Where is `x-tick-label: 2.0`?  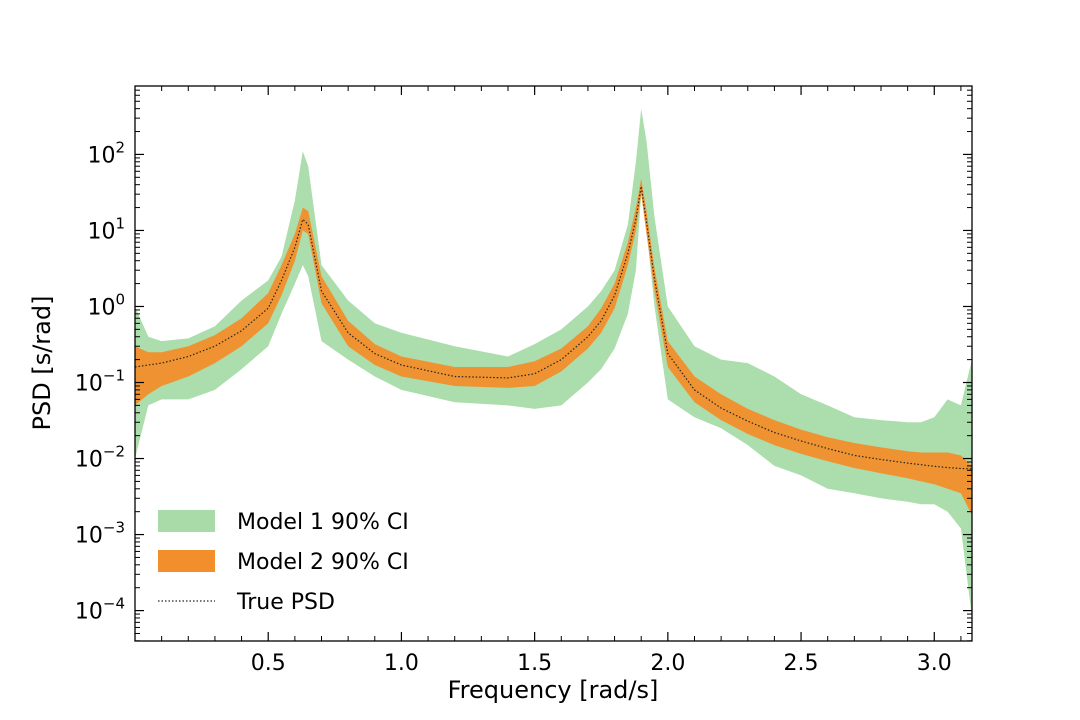
x-tick-label: 2.0 is located at coordinates (667, 663).